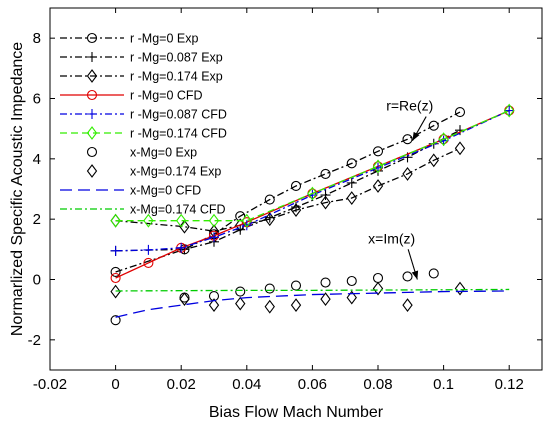  I want to click on legend-entry: x-Mg=0 CFD, so click(130, 191).